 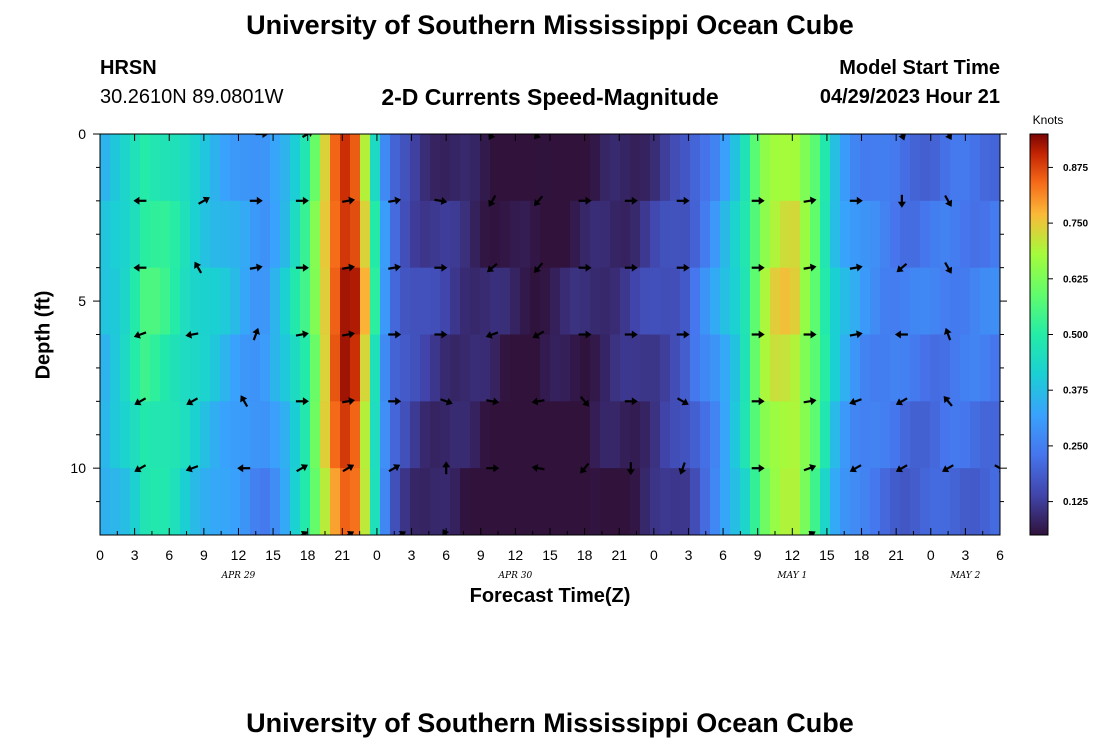 What do you see at coordinates (791, 576) in the screenshot?
I see `day-label: MAY 1` at bounding box center [791, 576].